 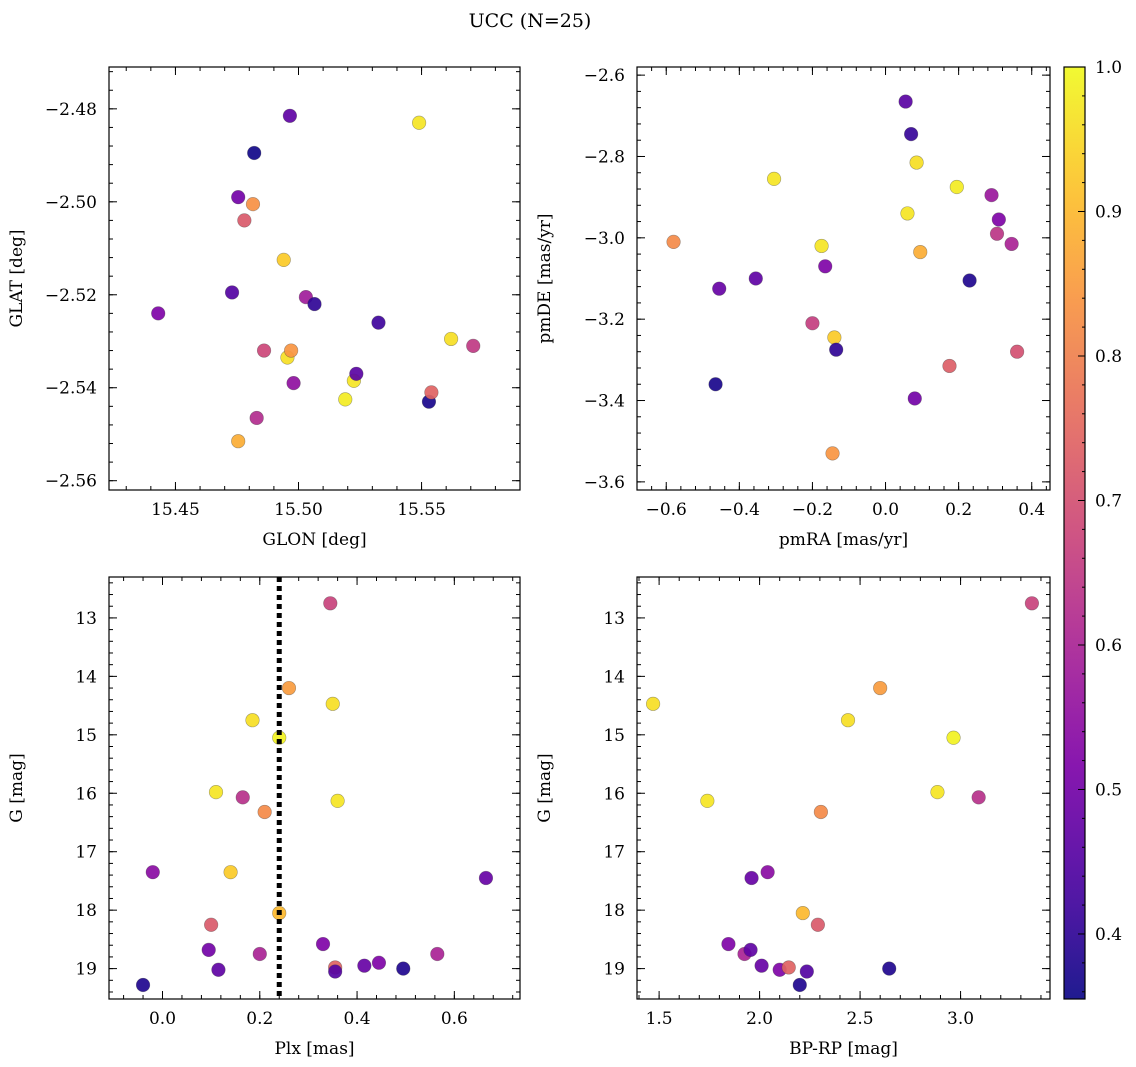 What do you see at coordinates (759, 1019) in the screenshot?
I see `x-tick-label: 2.0` at bounding box center [759, 1019].